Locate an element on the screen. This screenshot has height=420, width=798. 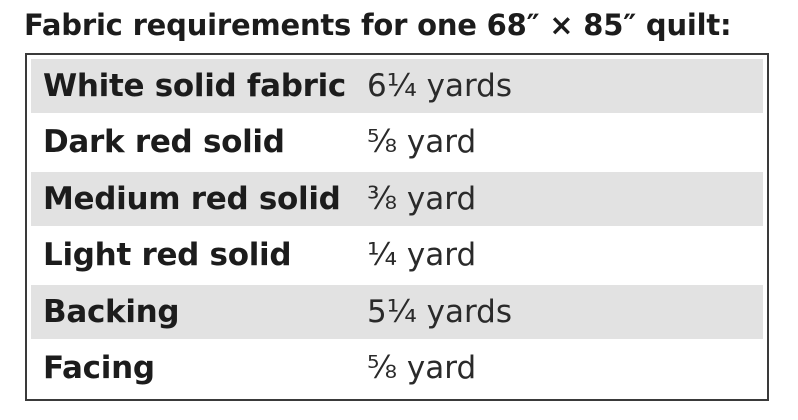
table-row: Dark red solid ⅝ yard is located at coordinates (397, 143).